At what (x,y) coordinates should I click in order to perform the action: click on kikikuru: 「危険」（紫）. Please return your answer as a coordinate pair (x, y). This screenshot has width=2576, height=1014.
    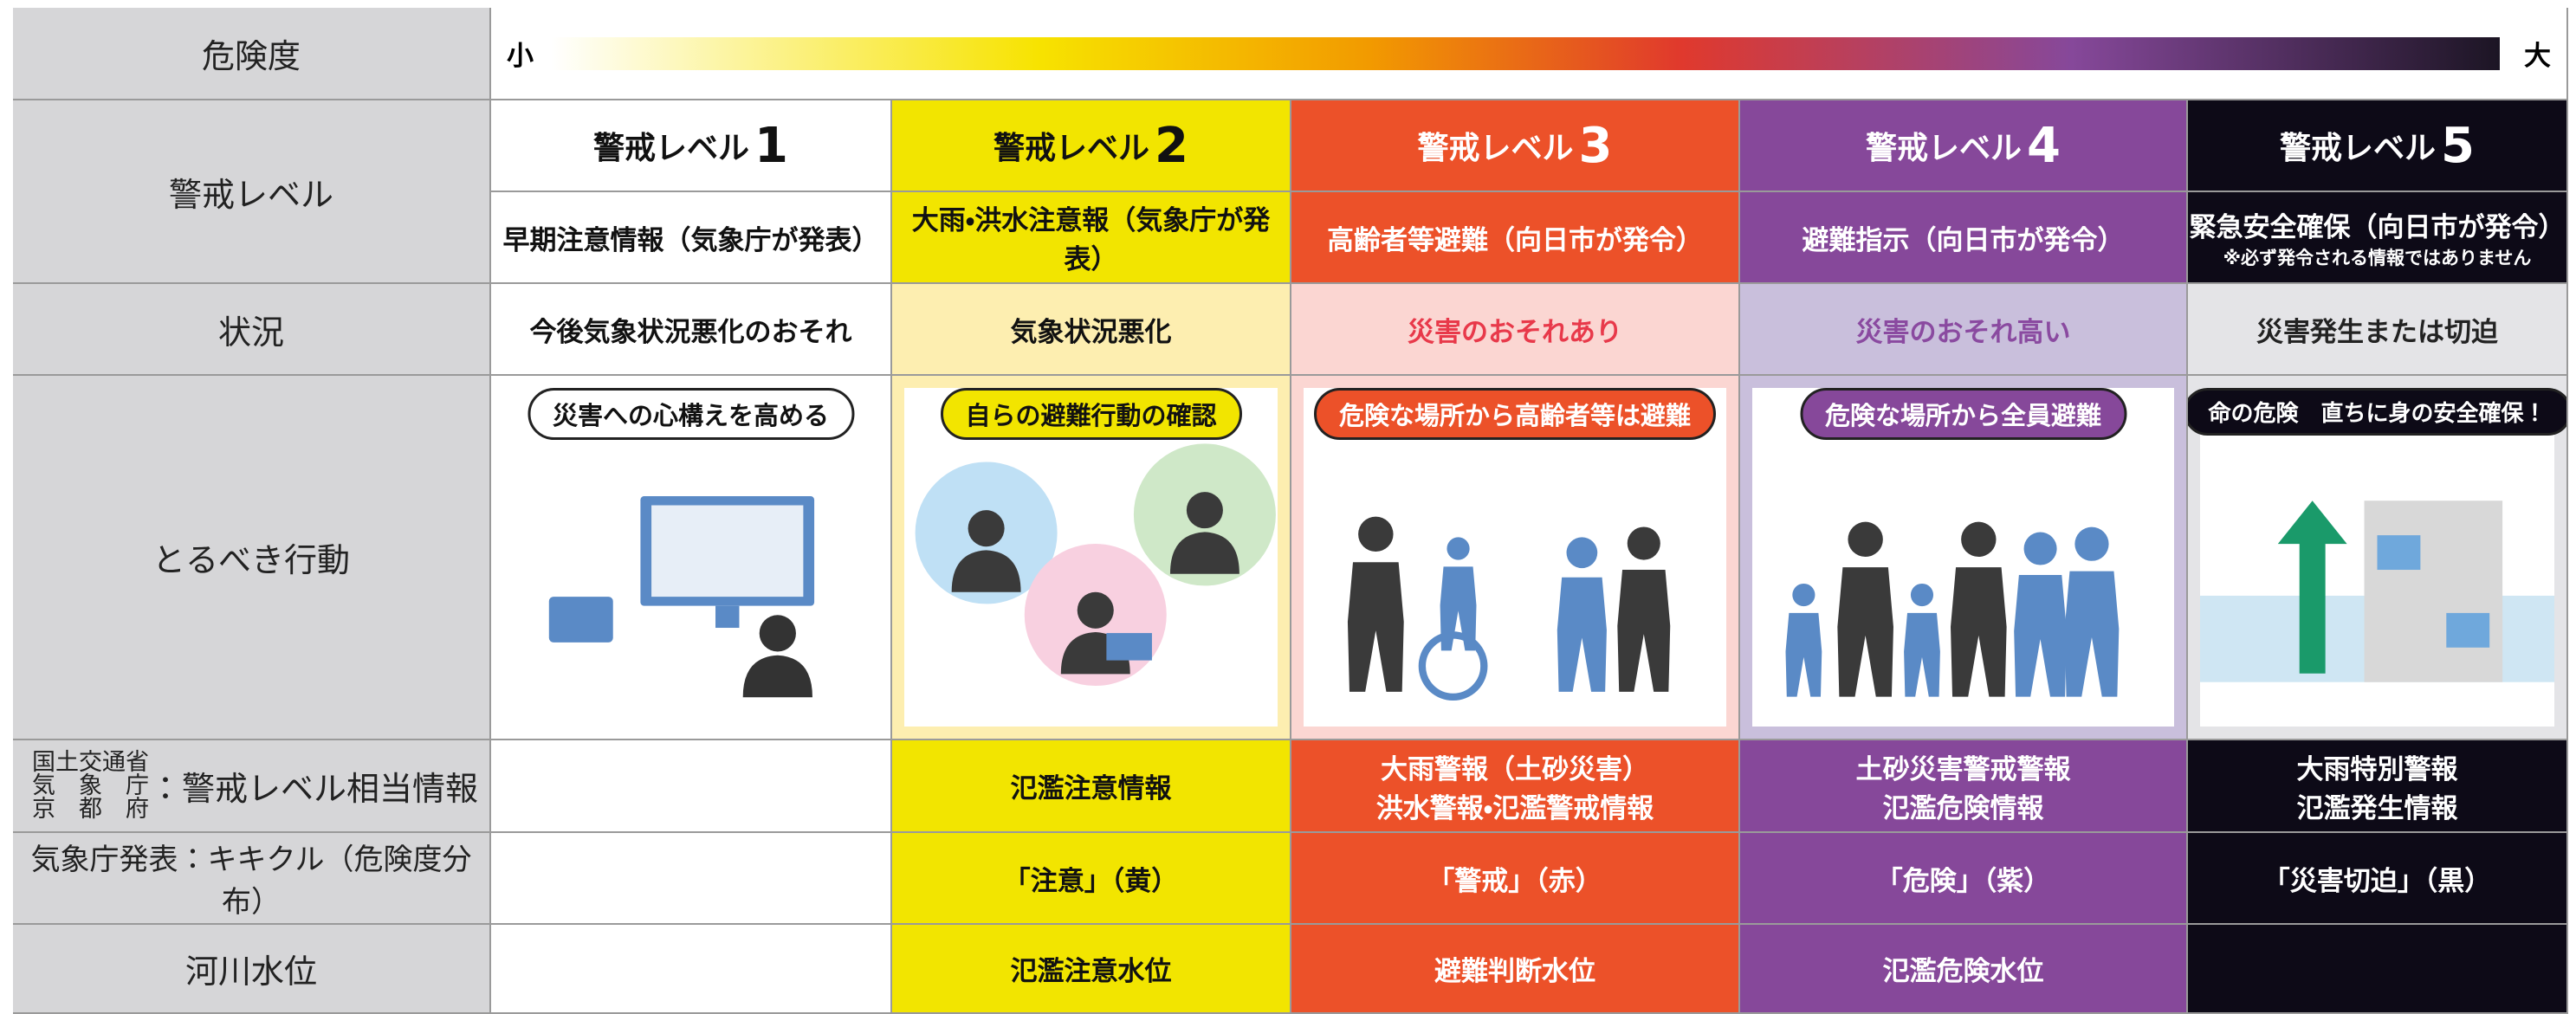
    Looking at the image, I should click on (1964, 879).